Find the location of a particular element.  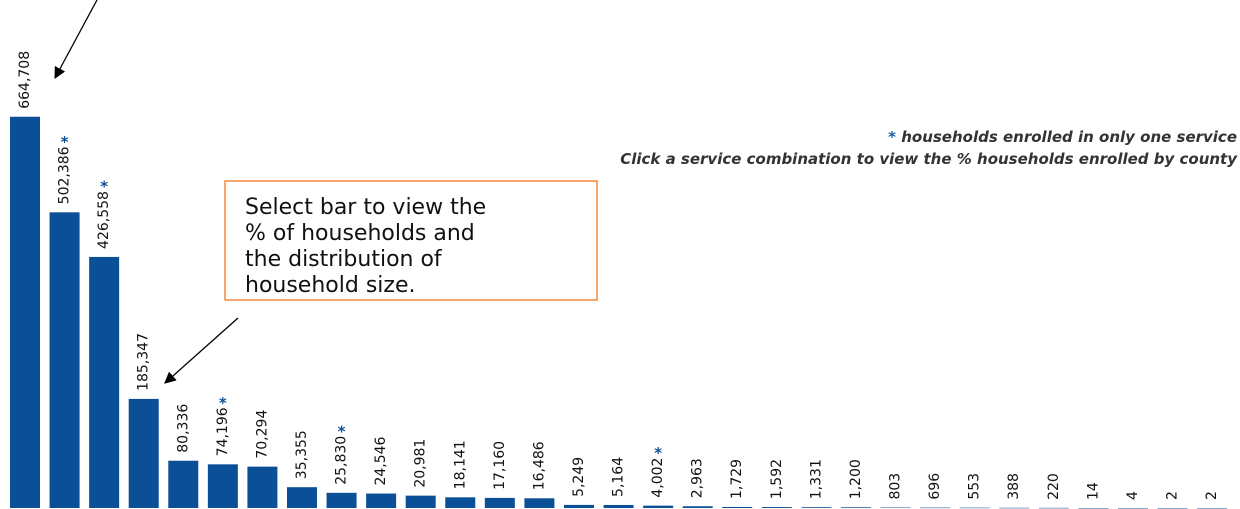

value-label: 24,546 is located at coordinates (381, 460).